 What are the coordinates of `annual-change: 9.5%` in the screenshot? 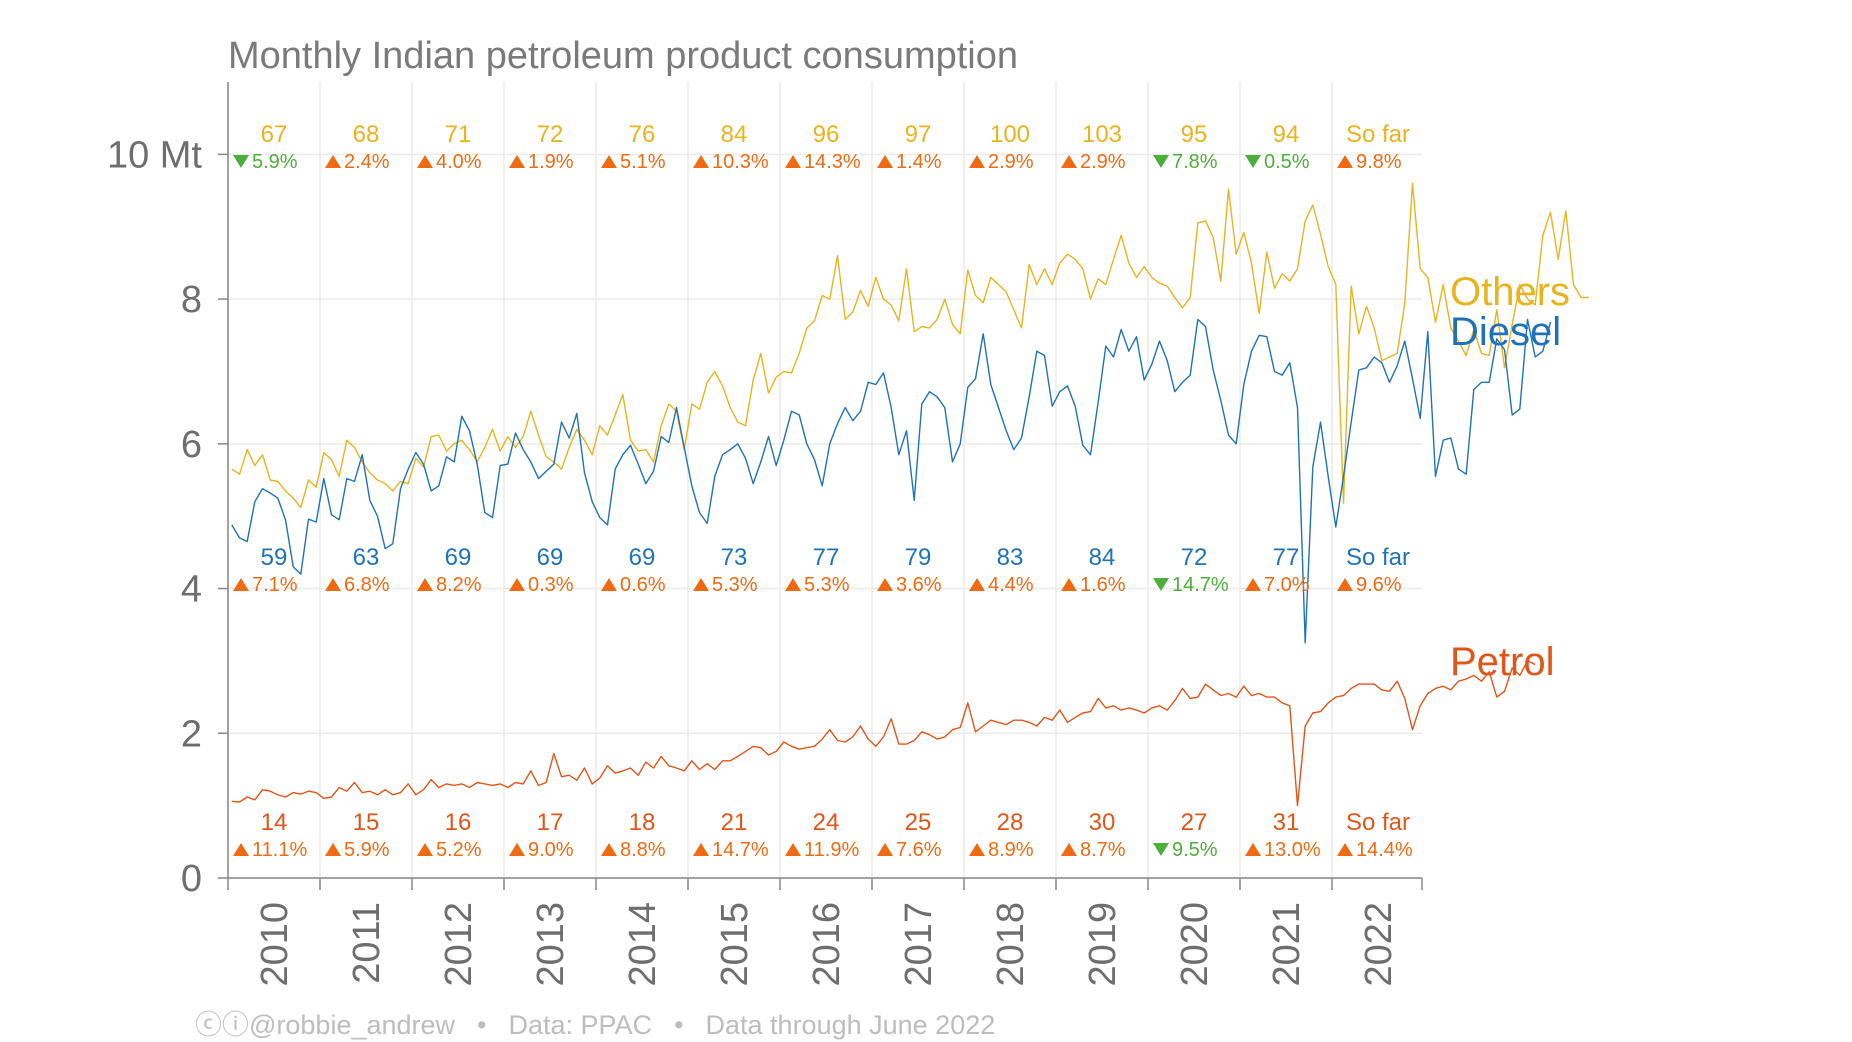 It's located at (1195, 850).